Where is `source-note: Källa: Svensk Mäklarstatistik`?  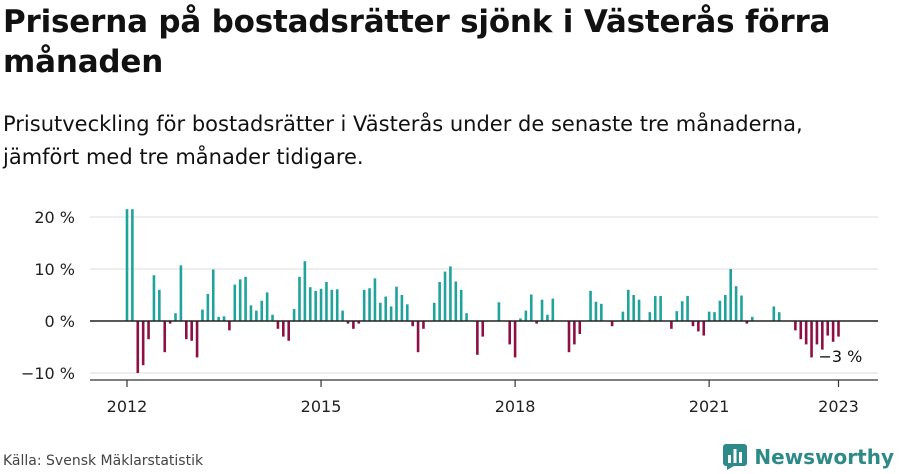
source-note: Källa: Svensk Mäklarstatistik is located at coordinates (103, 461).